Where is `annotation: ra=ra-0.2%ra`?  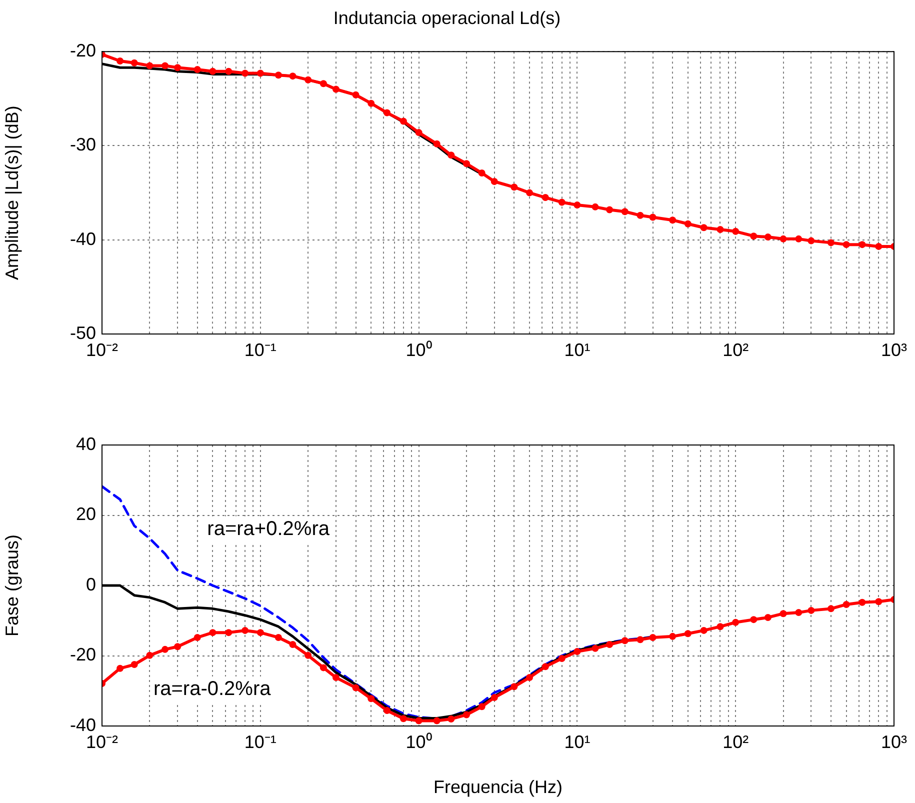 annotation: ra=ra-0.2%ra is located at coordinates (212, 689).